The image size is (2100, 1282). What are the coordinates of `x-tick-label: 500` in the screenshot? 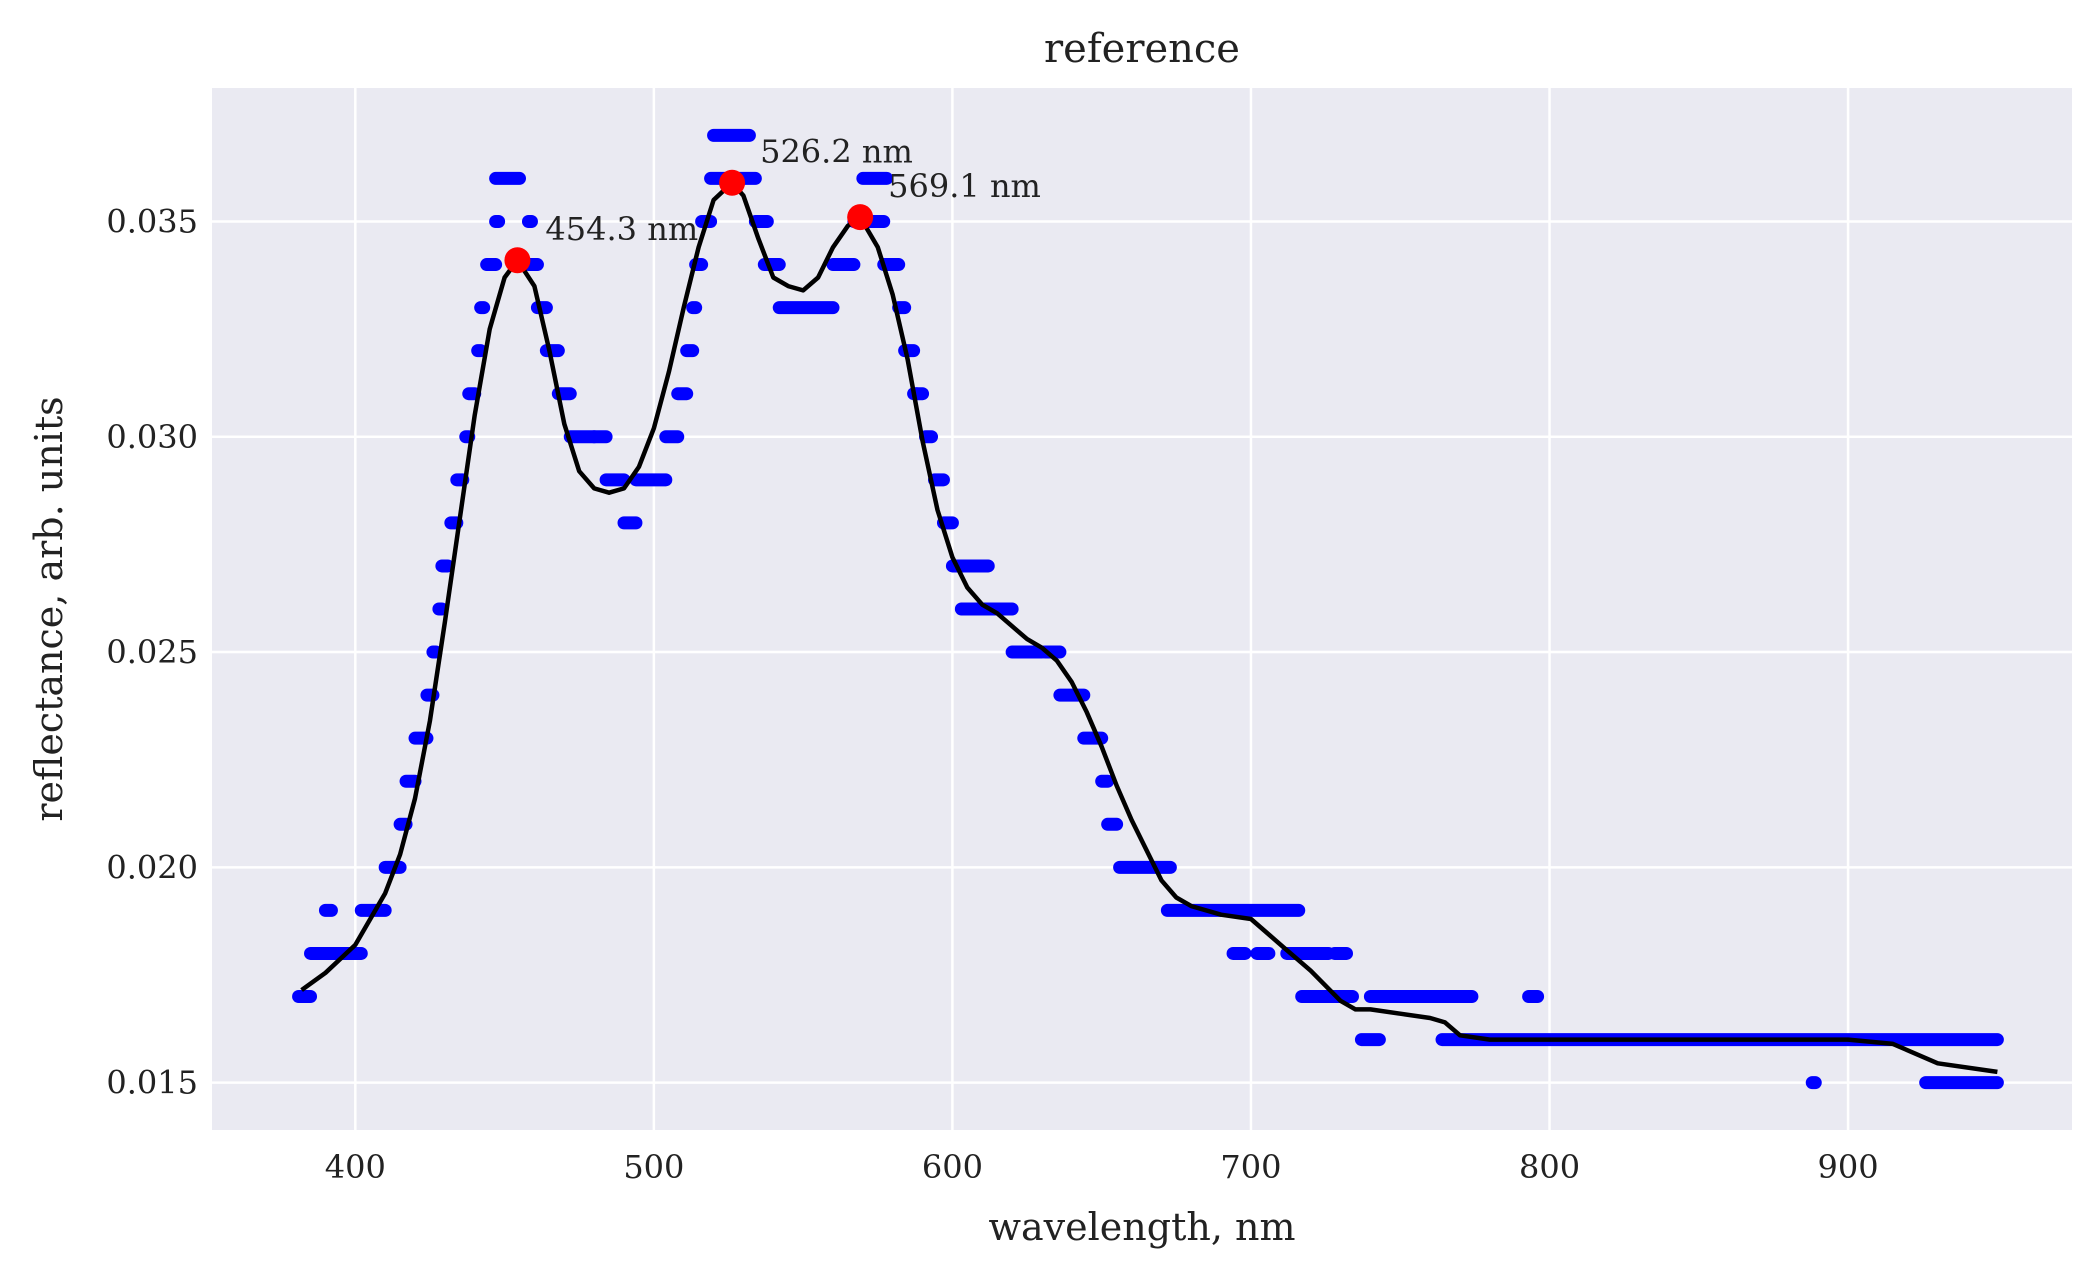 It's located at (653, 1167).